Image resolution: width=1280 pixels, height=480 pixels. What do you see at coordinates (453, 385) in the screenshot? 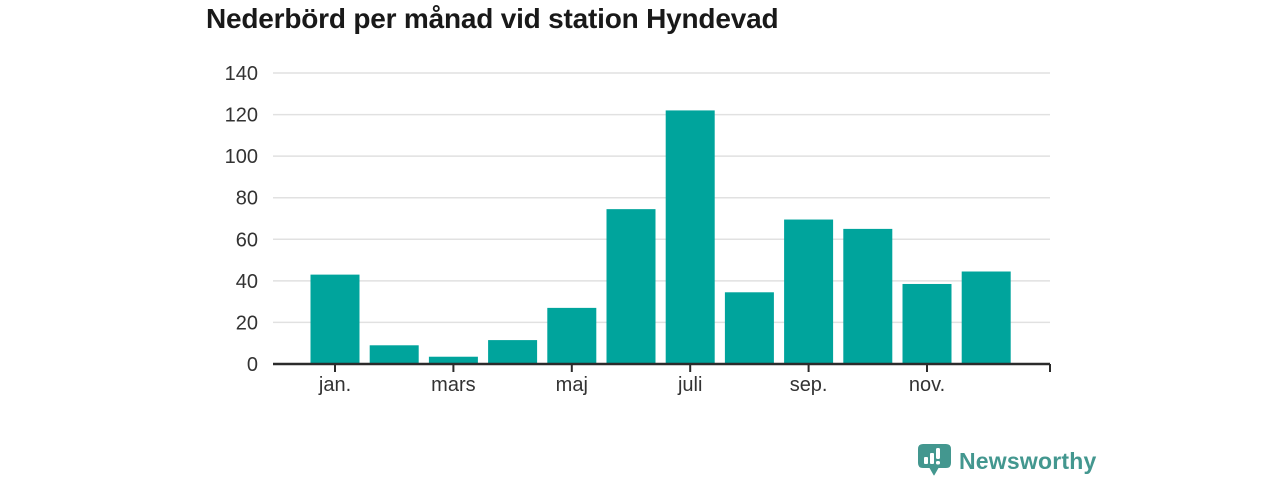
I see `x-tick-label: mars` at bounding box center [453, 385].